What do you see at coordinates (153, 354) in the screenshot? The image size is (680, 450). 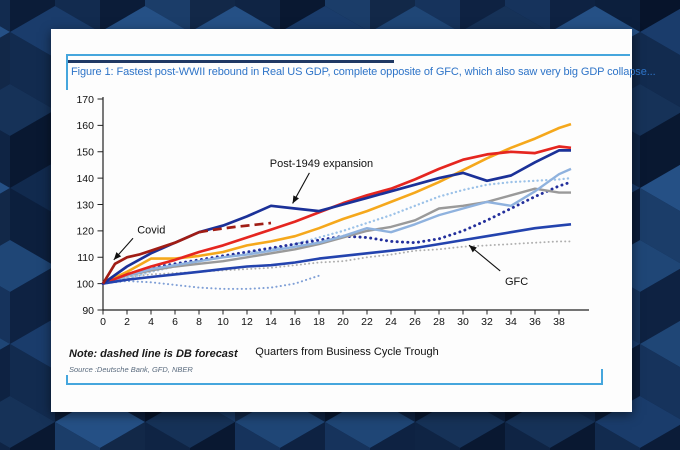 I see `note-text: Note: dashed line is DB forecast` at bounding box center [153, 354].